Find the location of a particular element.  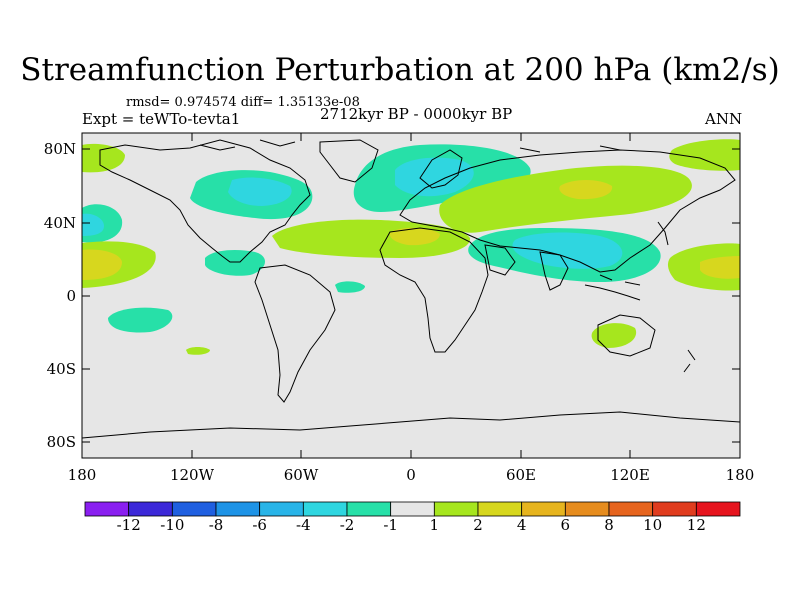

coast-eurasia is located at coordinates (567, 211).